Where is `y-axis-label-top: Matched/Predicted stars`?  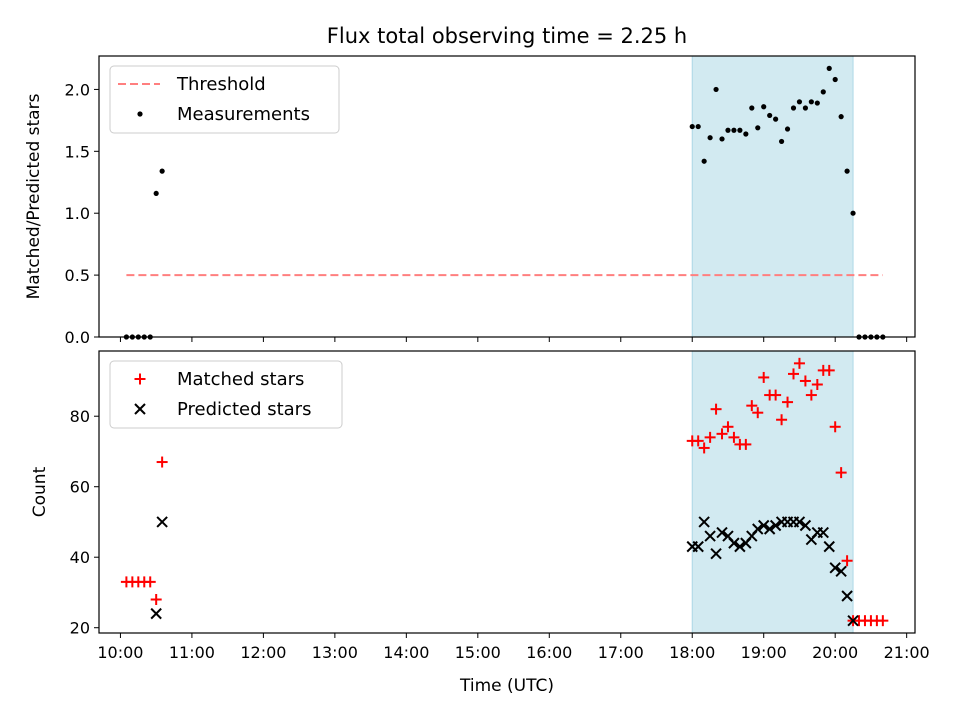 y-axis-label-top: Matched/Predicted stars is located at coordinates (34, 196).